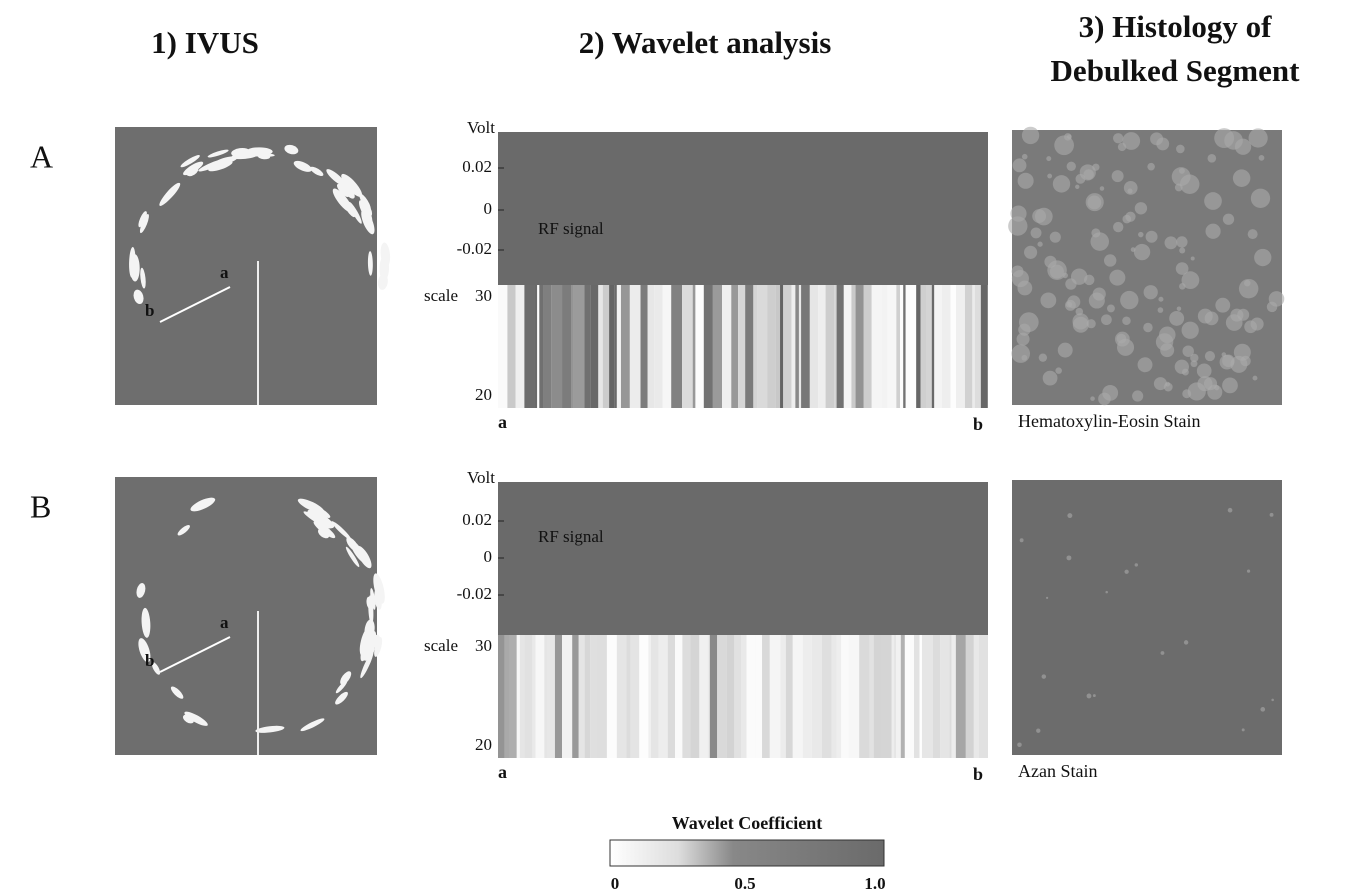 Image resolution: width=1351 pixels, height=894 pixels. What do you see at coordinates (488, 556) in the screenshot?
I see `y-tick-label: 0` at bounding box center [488, 556].